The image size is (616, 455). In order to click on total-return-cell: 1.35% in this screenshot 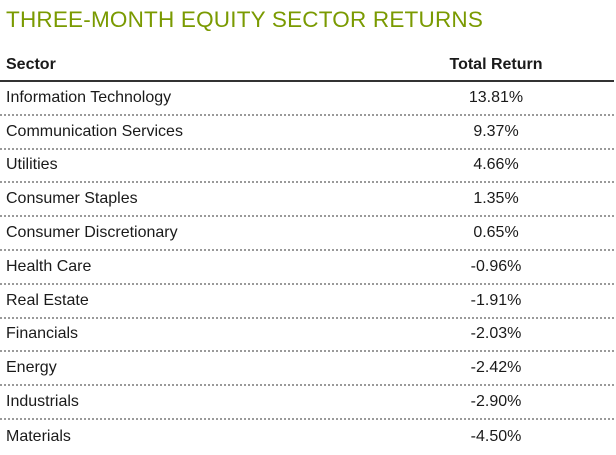, I will do `click(496, 199)`.